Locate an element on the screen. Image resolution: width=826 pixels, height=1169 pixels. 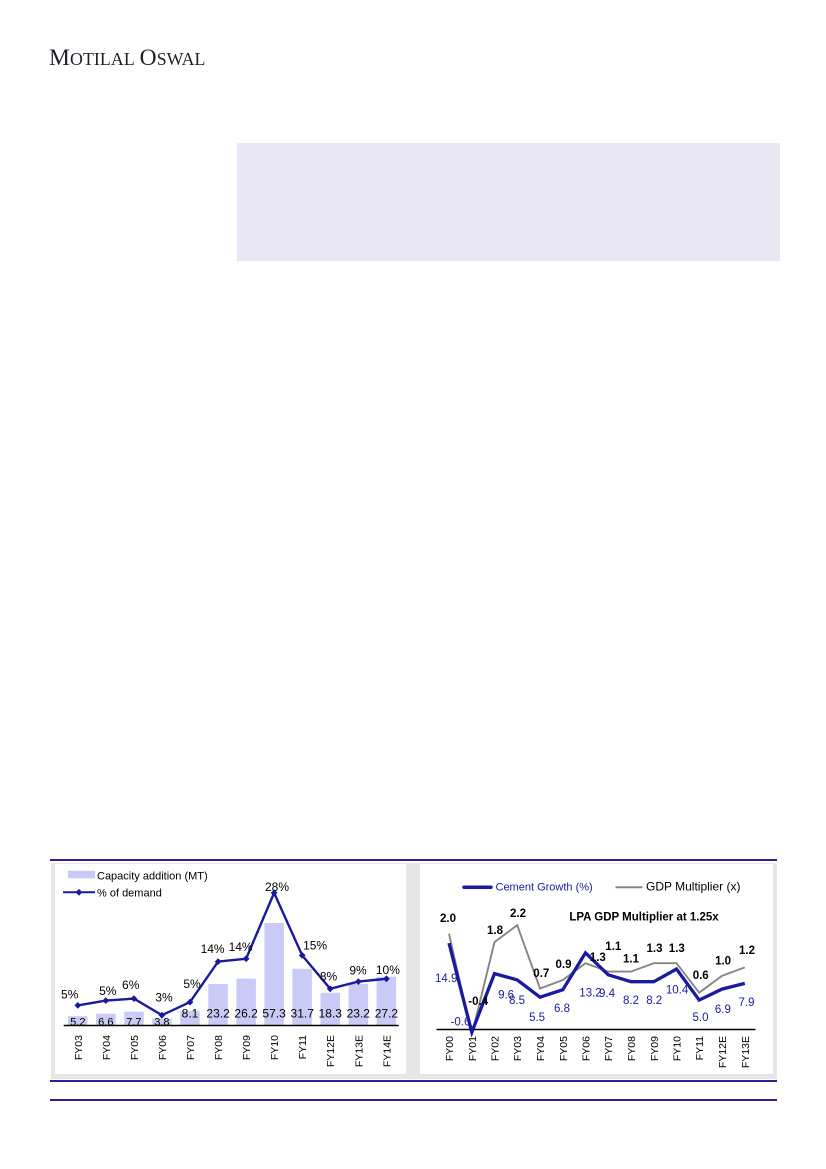
svg-text: 3.8 is located at coordinates (161, 1022).